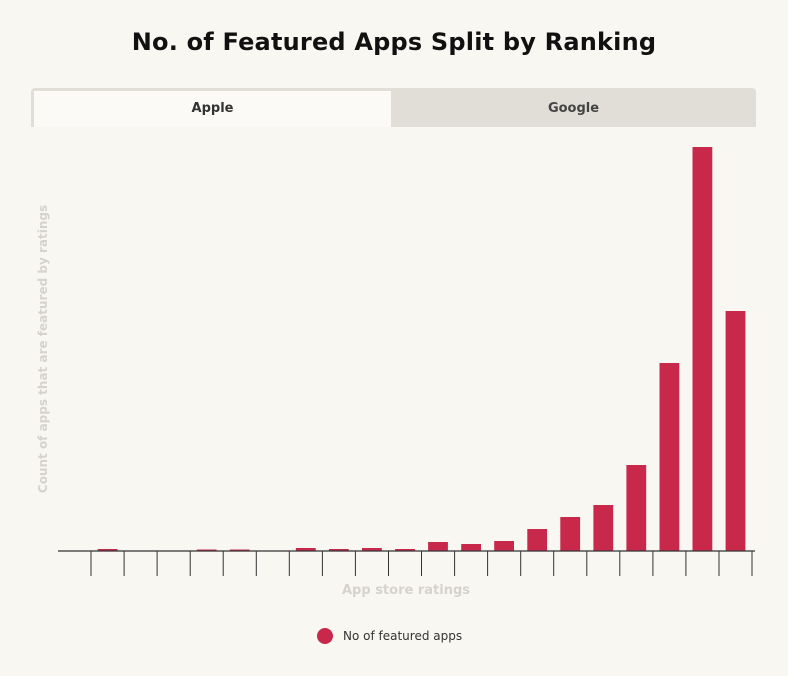 This screenshot has width=788, height=676. I want to click on x-axis-ticks, so click(421, 563).